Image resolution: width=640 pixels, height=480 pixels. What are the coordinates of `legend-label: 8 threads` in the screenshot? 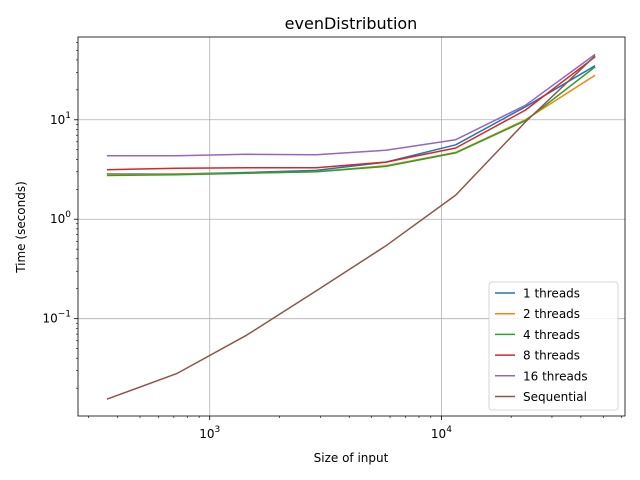 It's located at (551, 356).